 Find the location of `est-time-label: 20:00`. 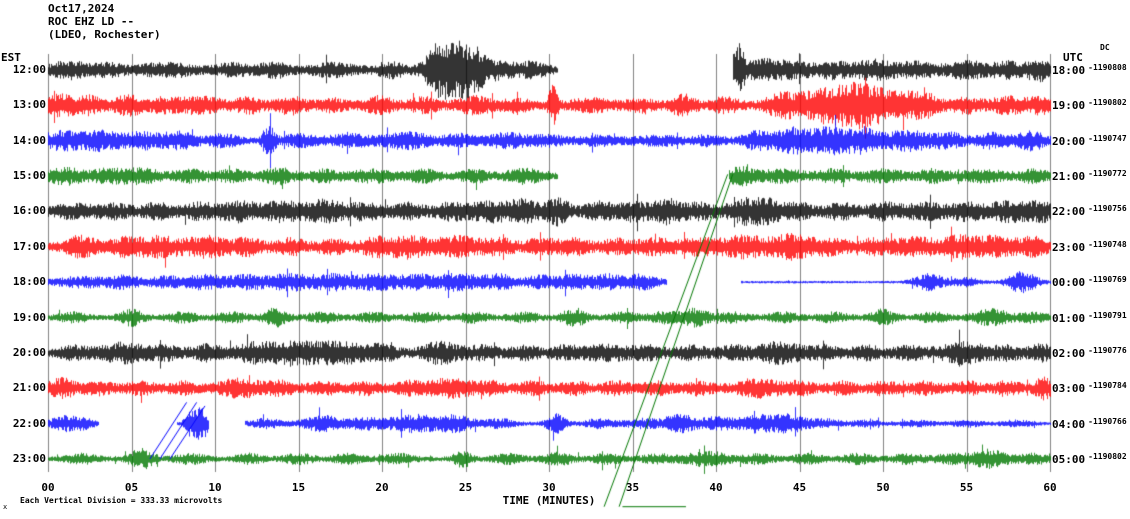

est-time-label: 20:00 is located at coordinates (29, 352).